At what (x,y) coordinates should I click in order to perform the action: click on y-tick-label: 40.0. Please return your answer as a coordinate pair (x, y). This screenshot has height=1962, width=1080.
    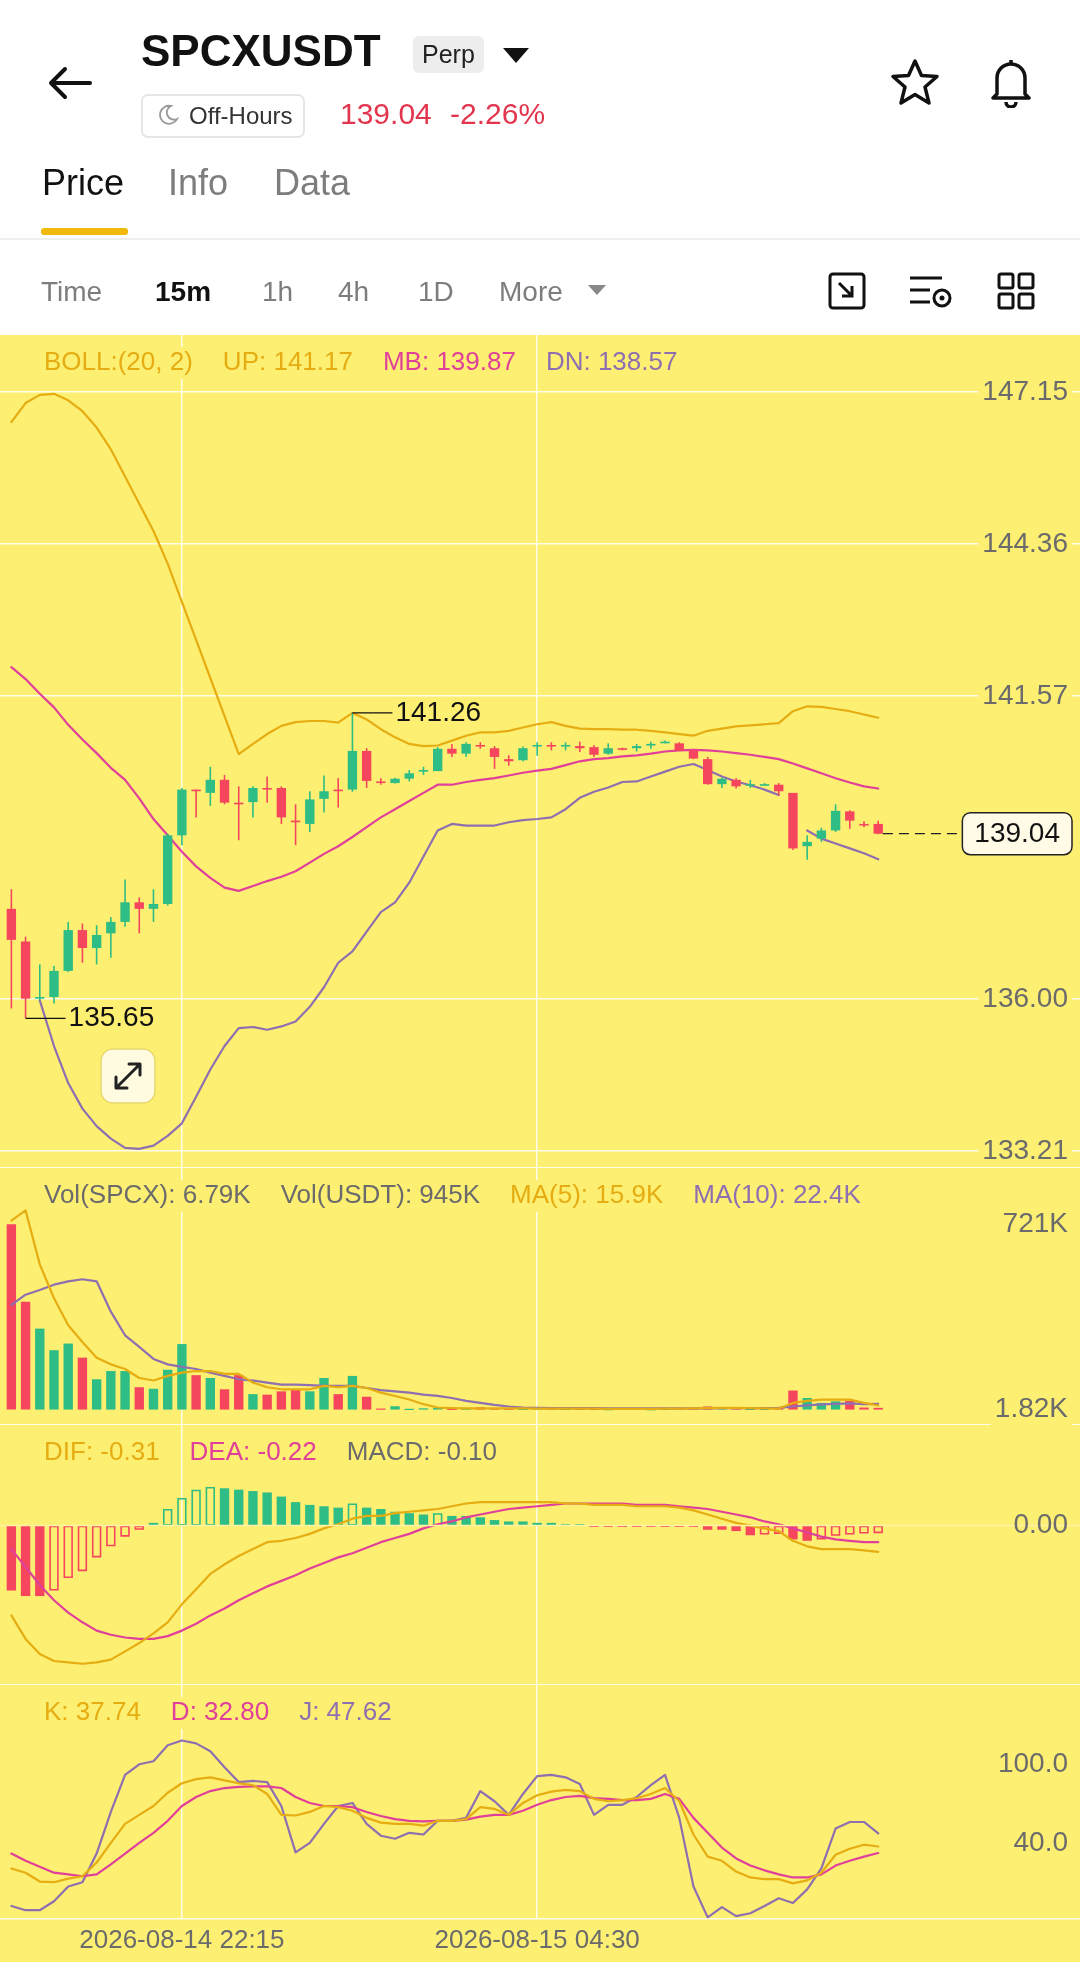
    Looking at the image, I should click on (1040, 1842).